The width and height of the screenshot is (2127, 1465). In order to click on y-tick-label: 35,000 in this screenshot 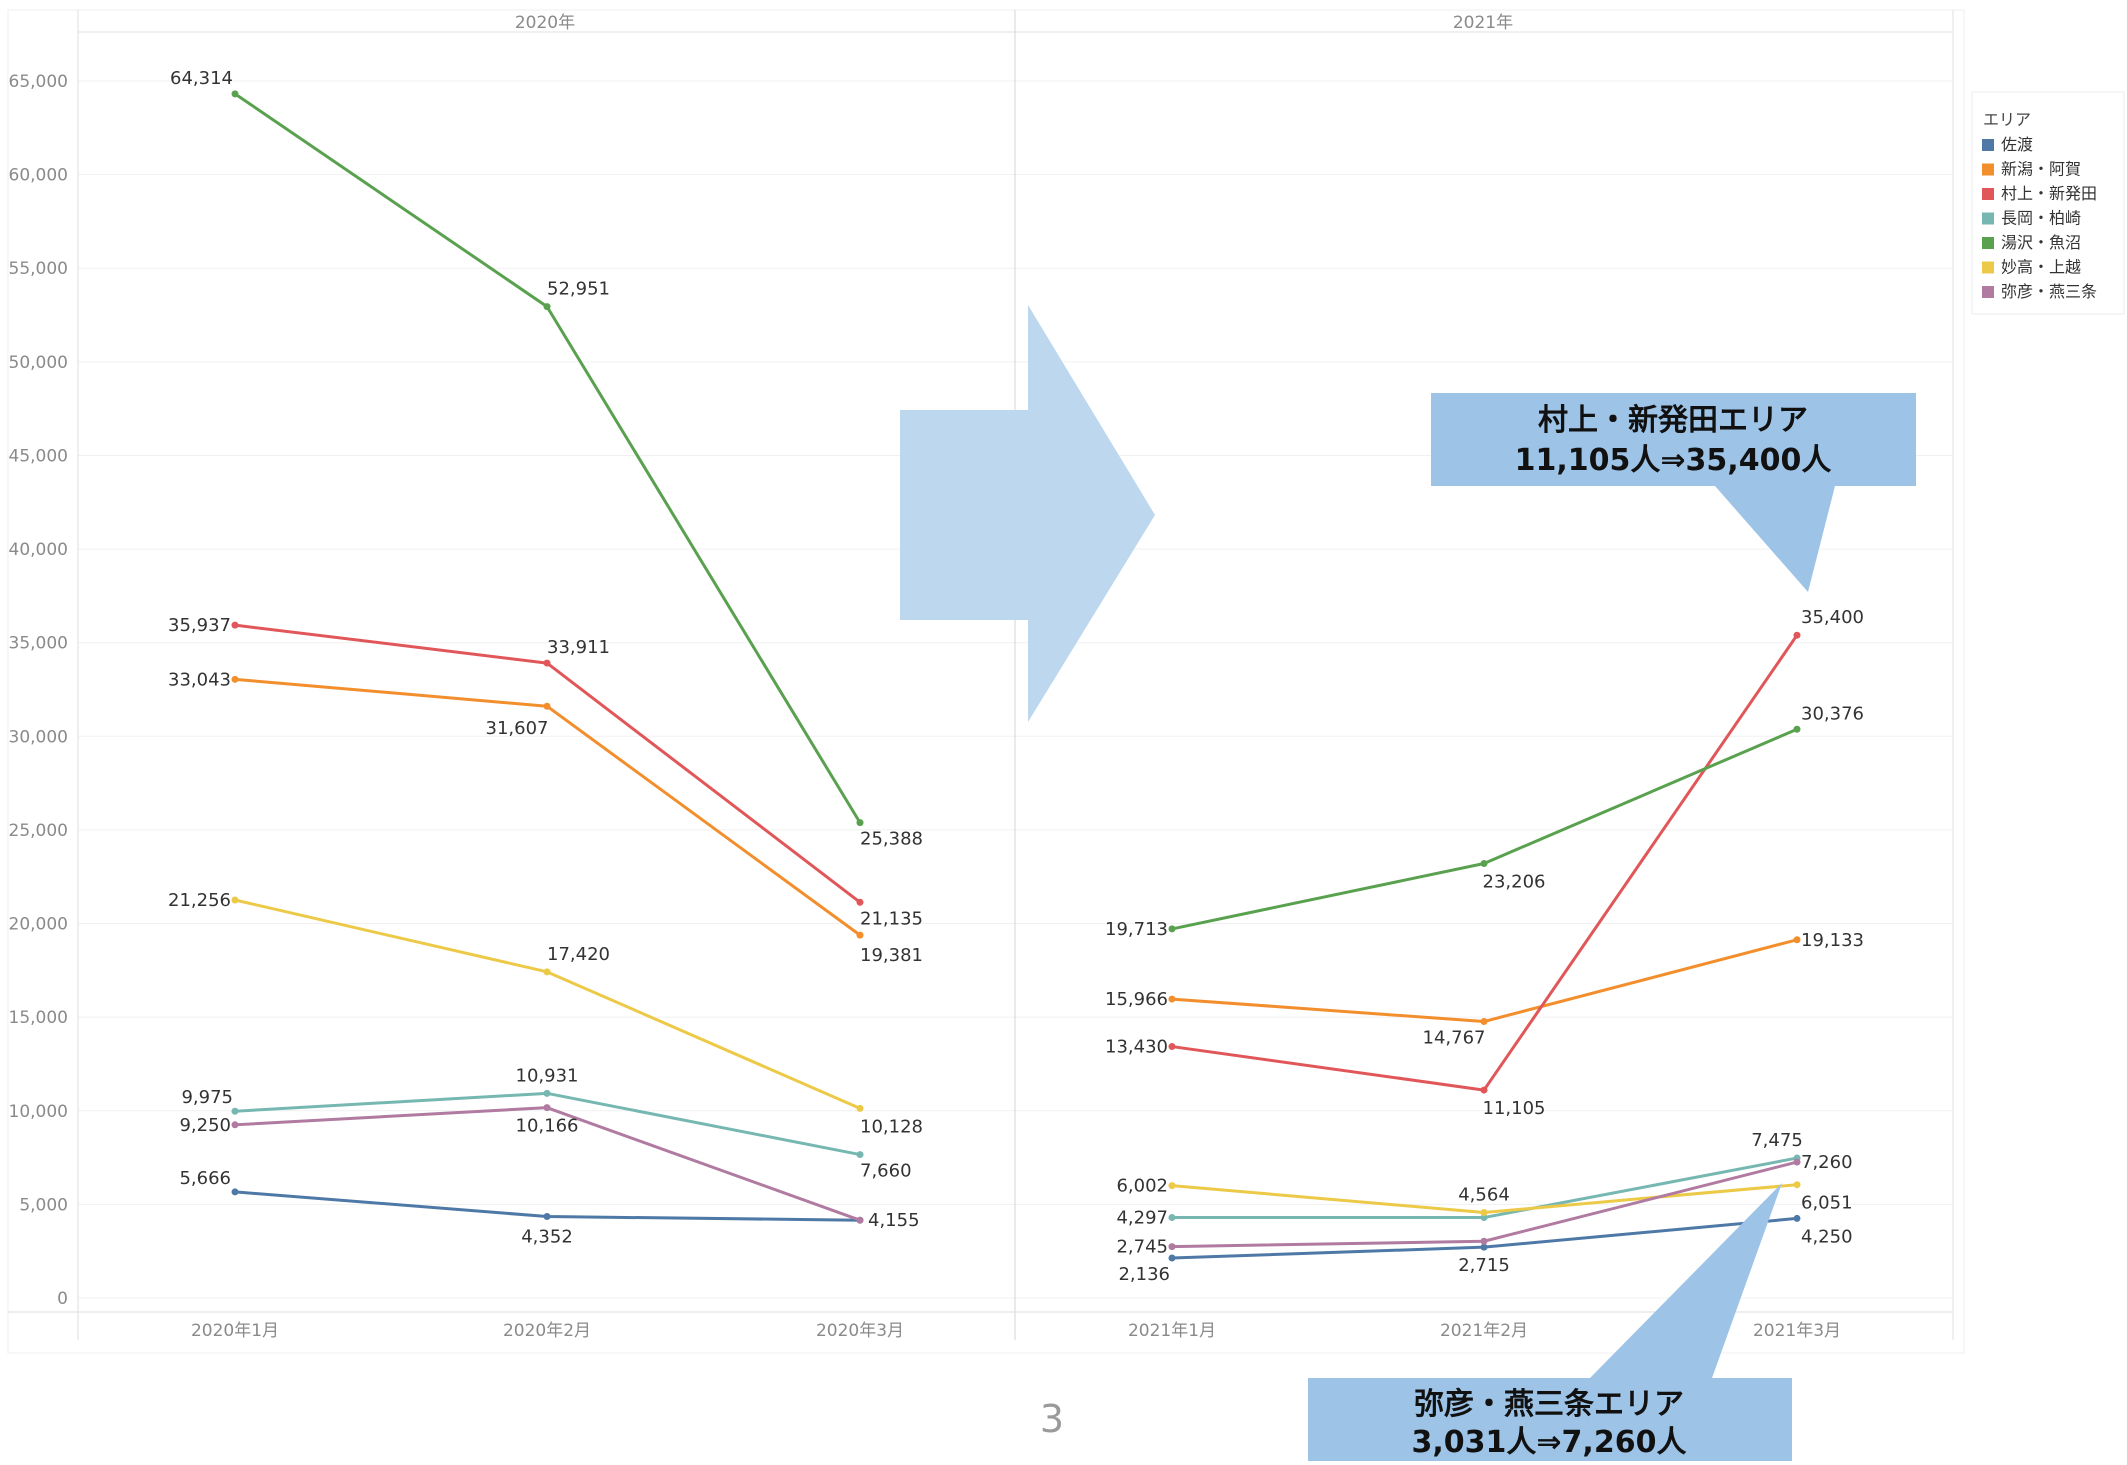, I will do `click(38, 644)`.